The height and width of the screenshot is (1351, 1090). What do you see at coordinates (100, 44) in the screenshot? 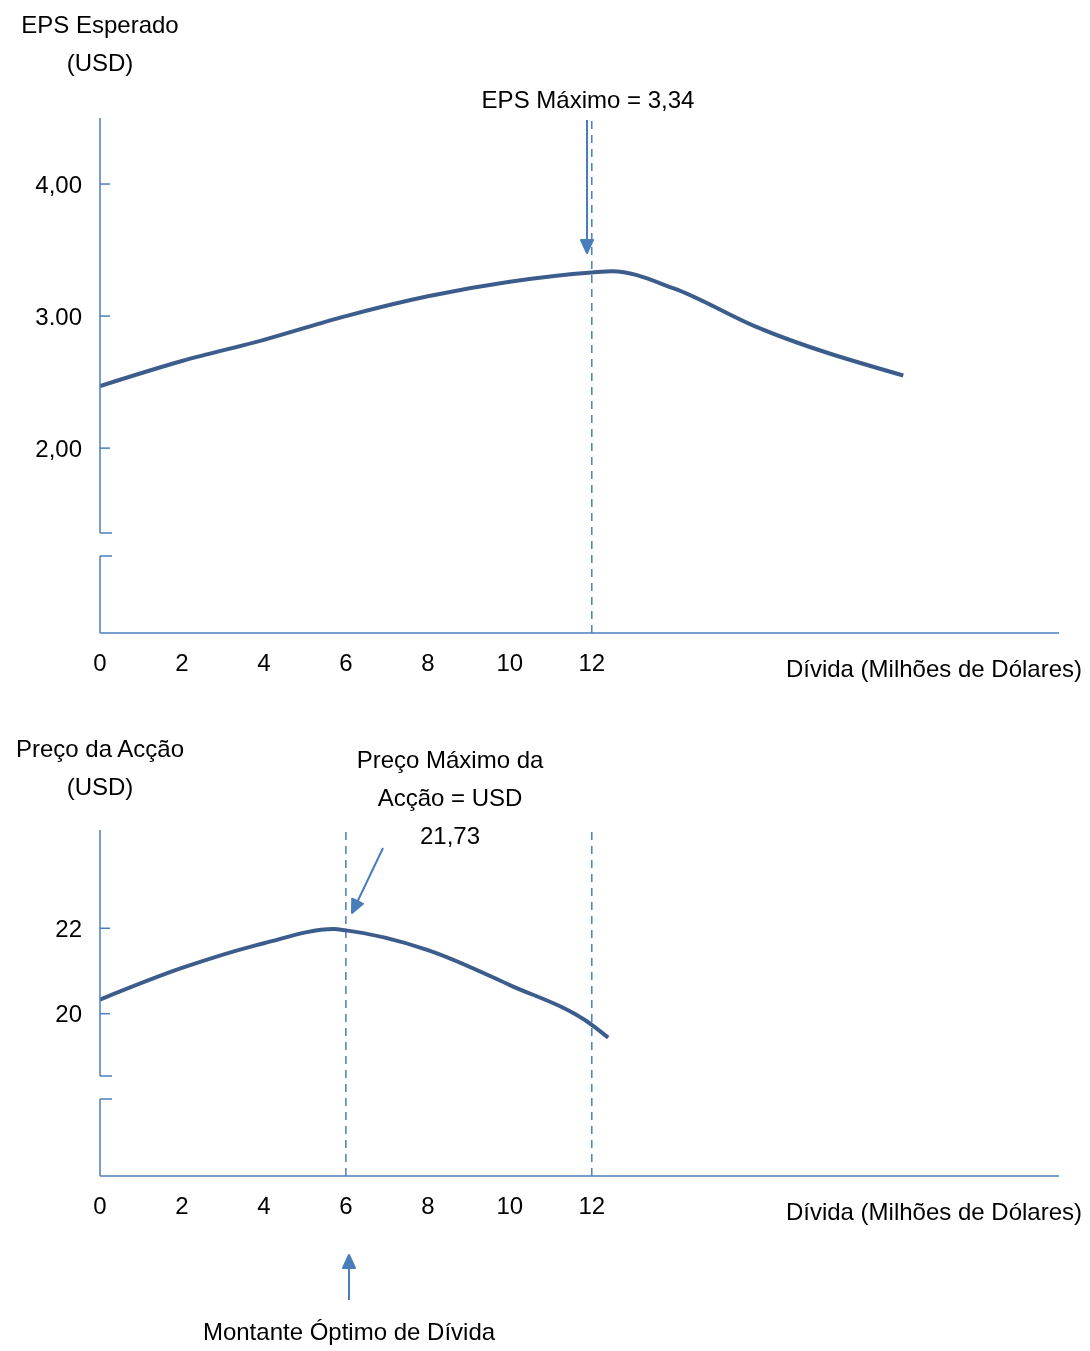
I see `y-axis-title: EPS Esperado (USD)` at bounding box center [100, 44].